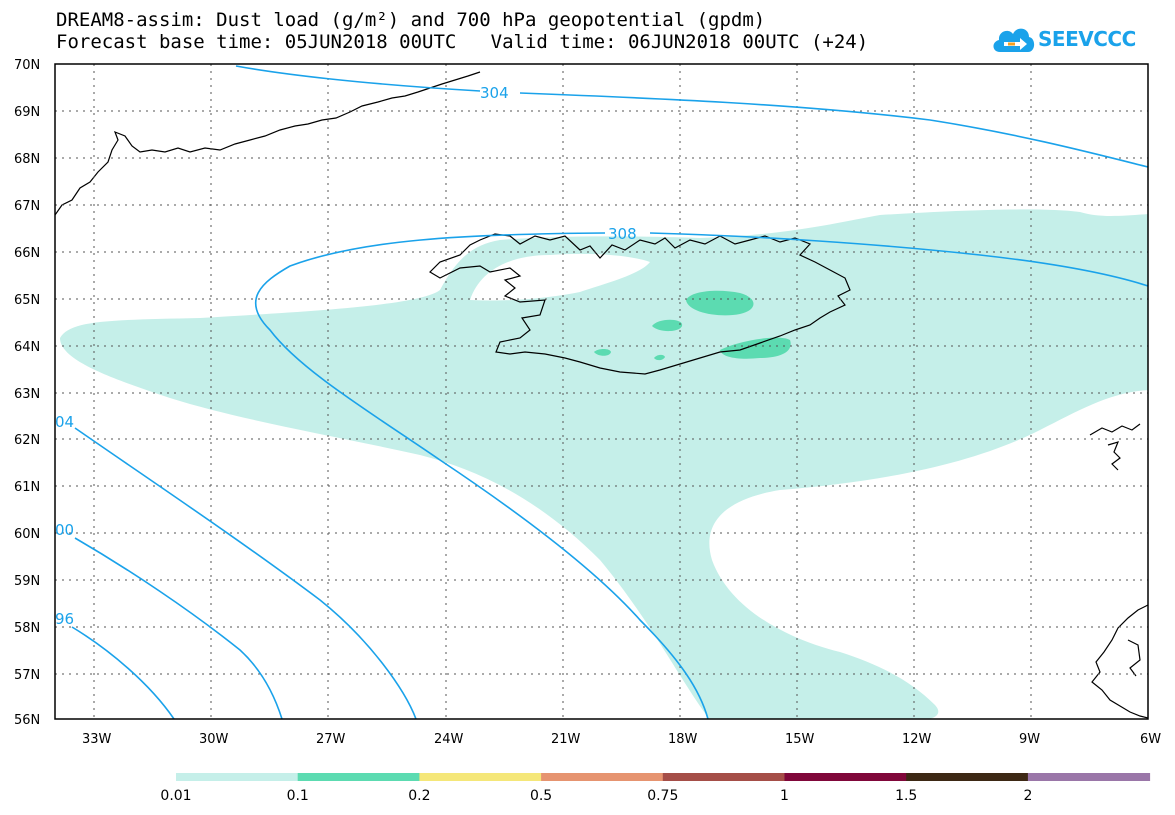 This screenshot has height=815, width=1175. I want to click on lat-tick-label: 70N, so click(27, 65).